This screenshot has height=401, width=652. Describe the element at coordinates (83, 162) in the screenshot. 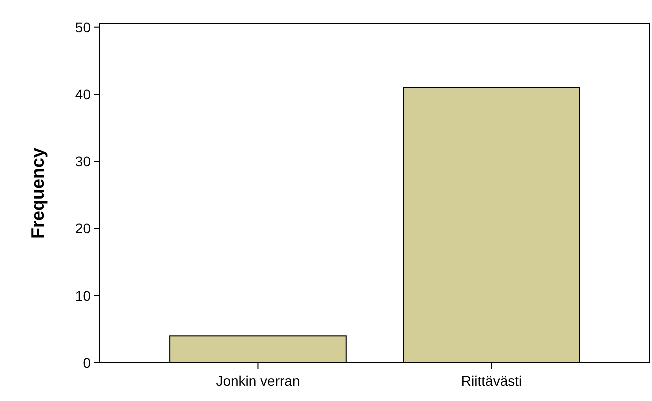

I see `y-tick-label: 30` at that location.